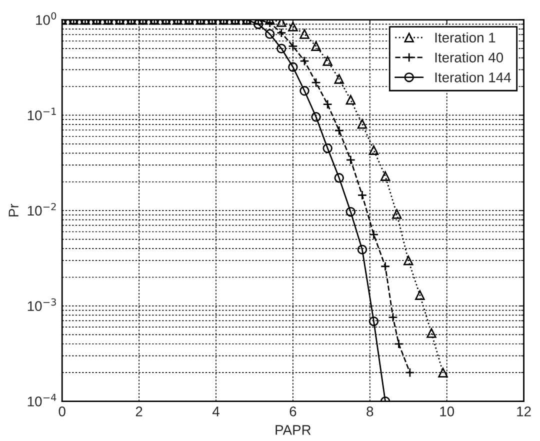 The height and width of the screenshot is (441, 540). I want to click on y-axis-title: Pr, so click(13, 210).